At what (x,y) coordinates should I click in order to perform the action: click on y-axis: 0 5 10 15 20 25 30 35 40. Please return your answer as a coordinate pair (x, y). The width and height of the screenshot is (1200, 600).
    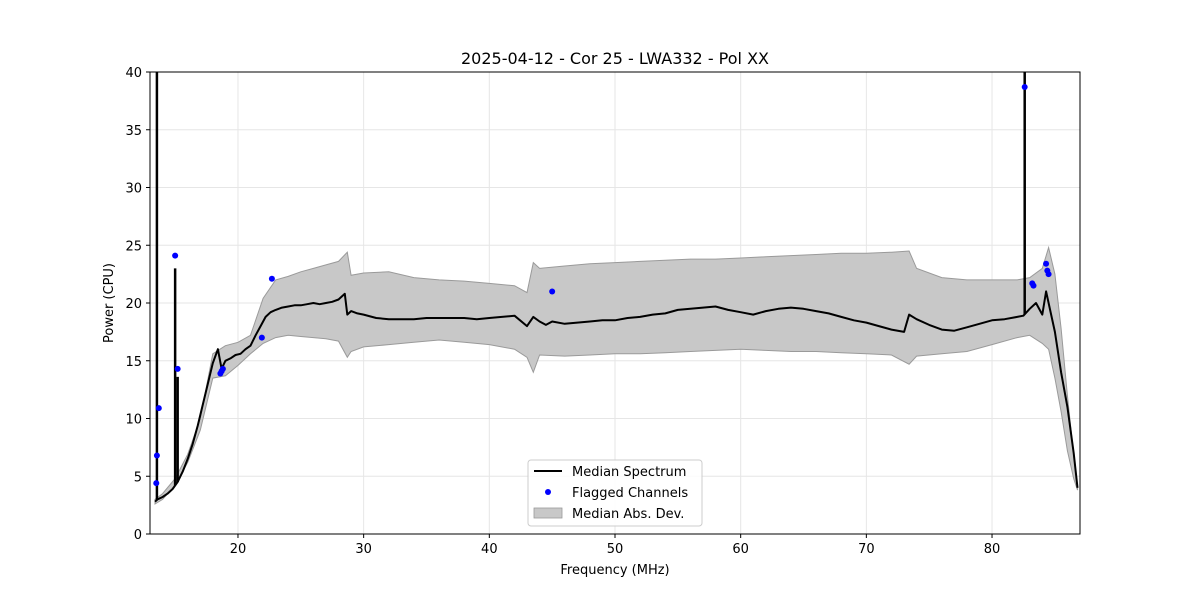
    Looking at the image, I should click on (137, 304).